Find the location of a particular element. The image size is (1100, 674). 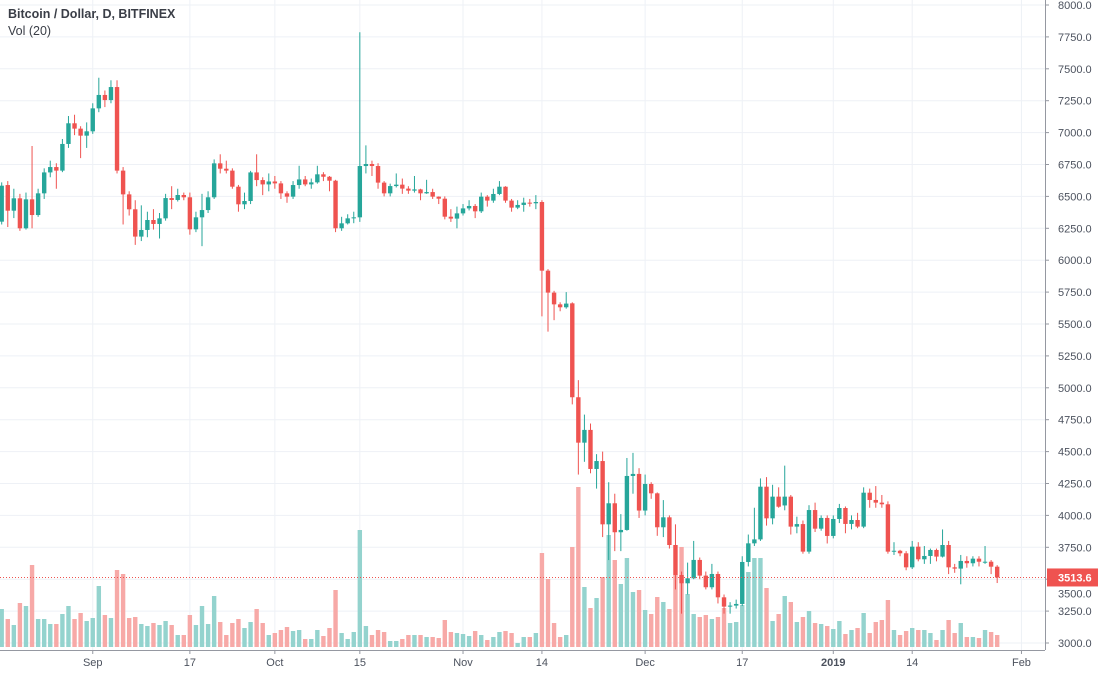

y-tick-label: 4250.0 is located at coordinates (1075, 485).